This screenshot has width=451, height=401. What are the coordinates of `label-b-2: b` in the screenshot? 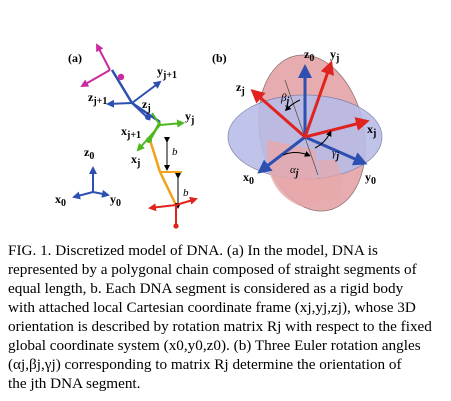 It's located at (186, 193).